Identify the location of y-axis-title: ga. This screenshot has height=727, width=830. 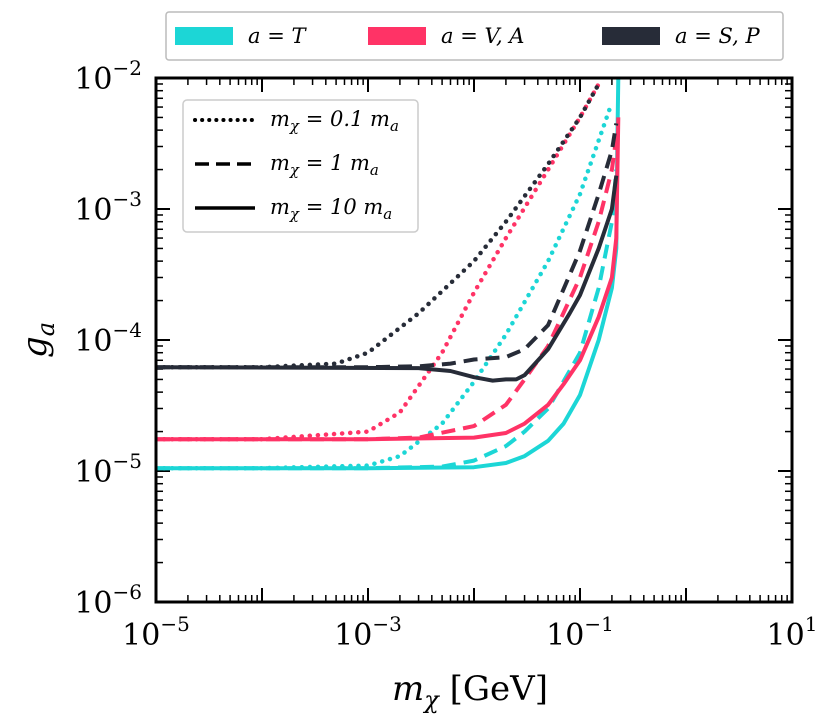
(37, 340).